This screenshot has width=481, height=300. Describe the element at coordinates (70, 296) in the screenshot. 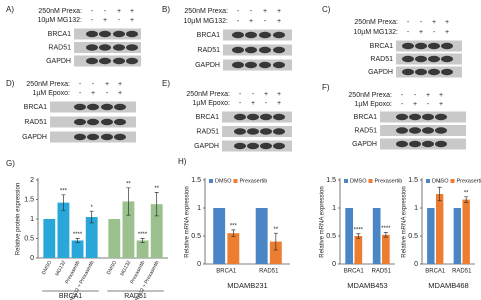

I see `group-label: BRCA1` at that location.